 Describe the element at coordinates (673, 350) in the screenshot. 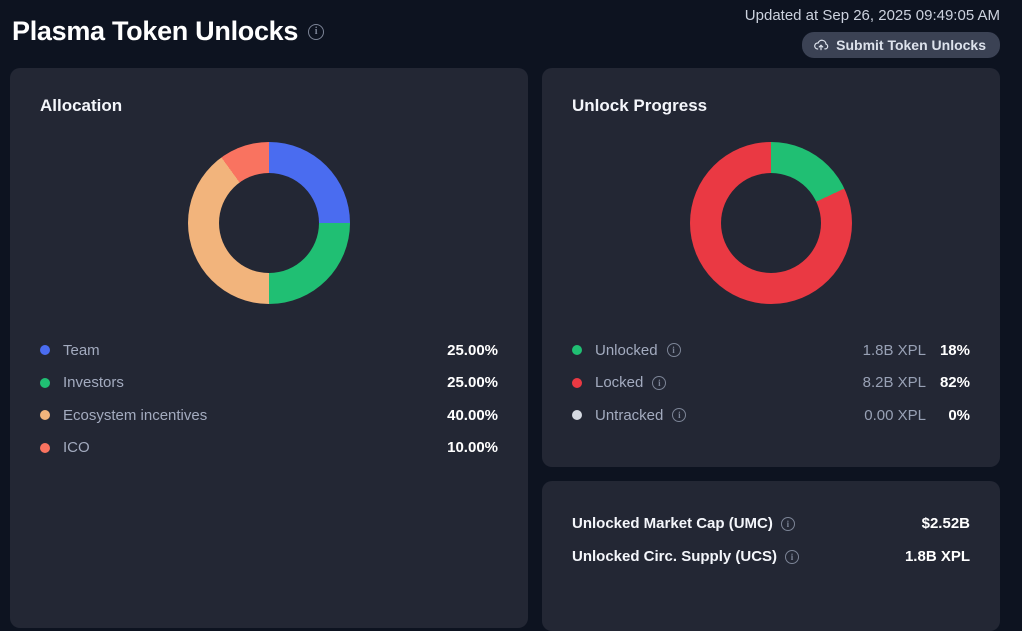

I see `unlocked-info-icon` at that location.